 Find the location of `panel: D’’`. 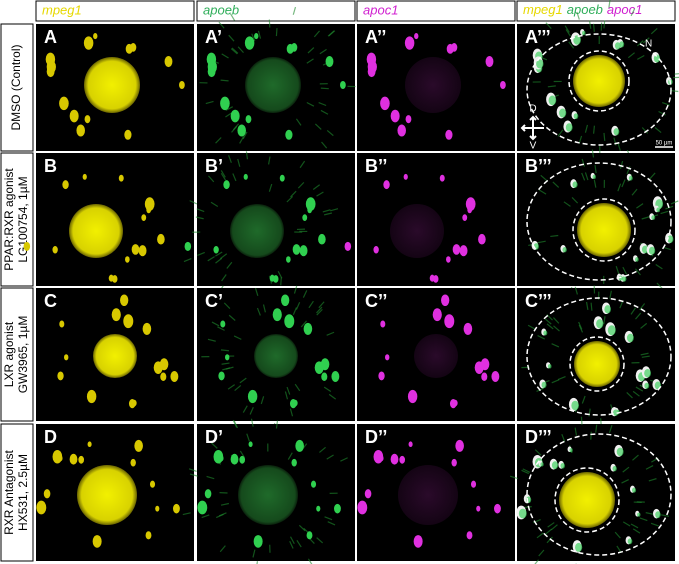

panel: D’’ is located at coordinates (436, 492).